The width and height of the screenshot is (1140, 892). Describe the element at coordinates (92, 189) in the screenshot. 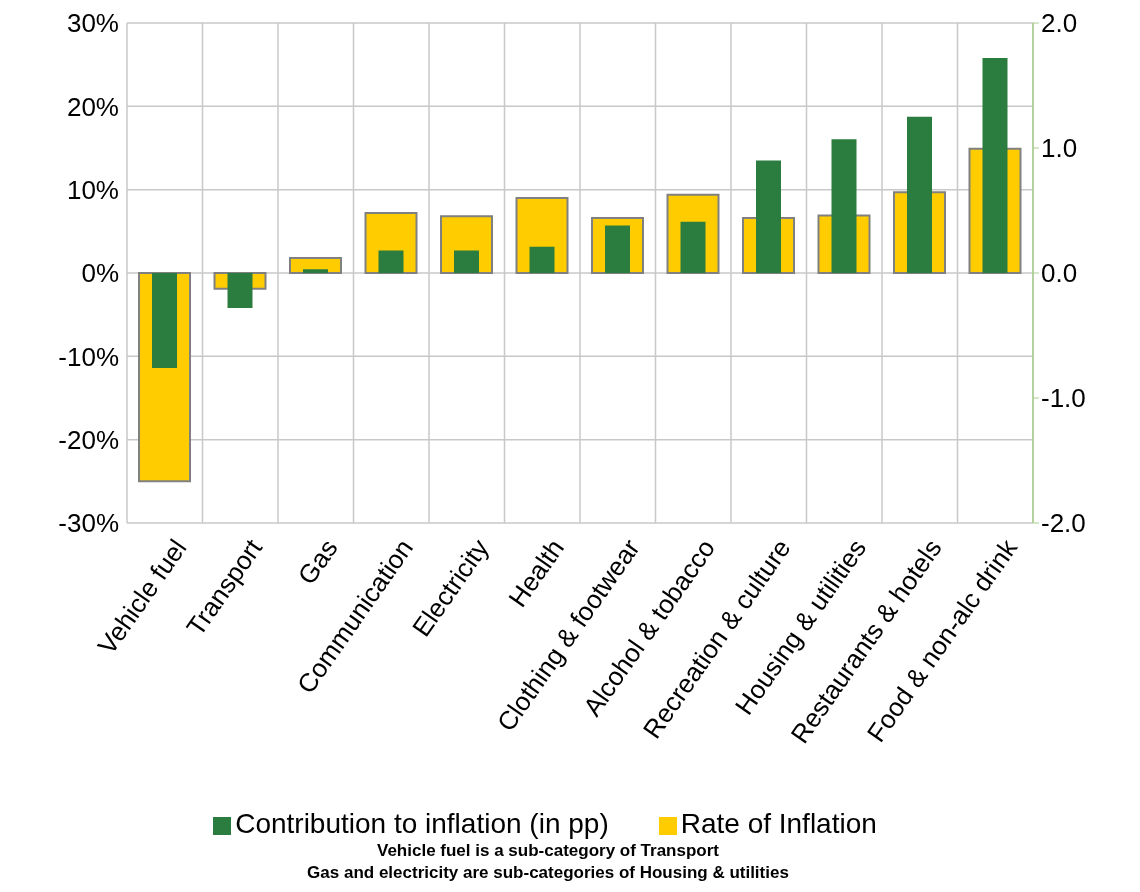

I see `y-tick-label: 10%` at that location.